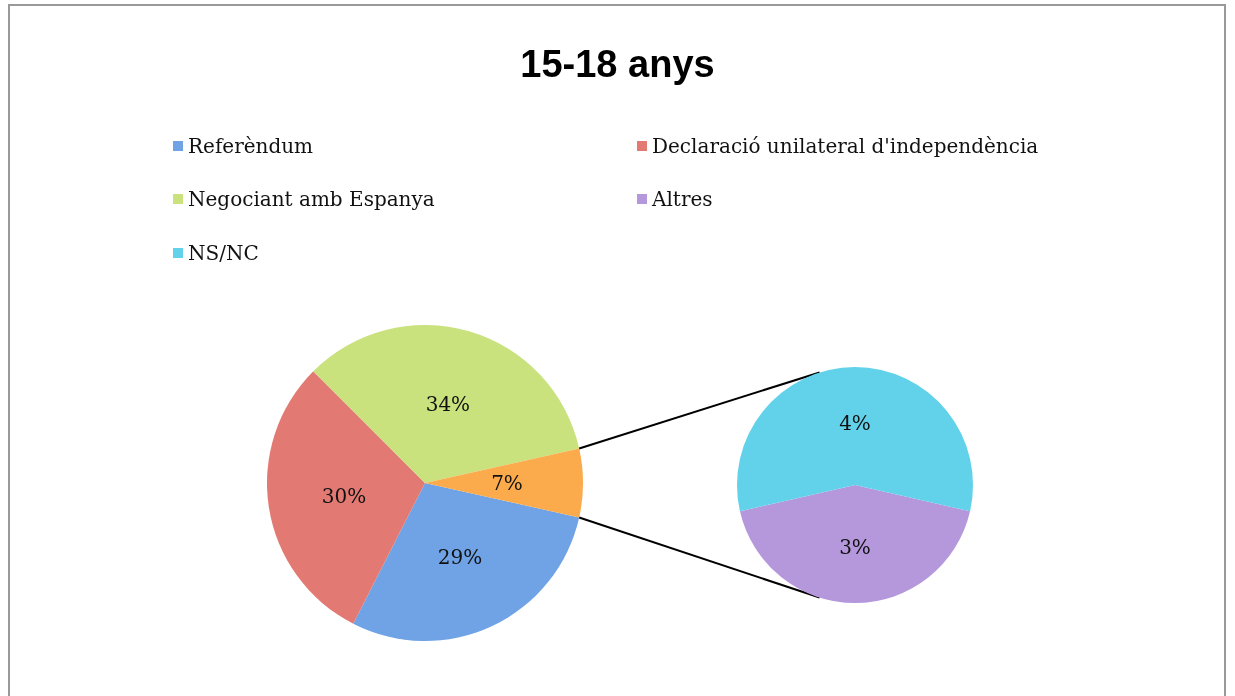 Image resolution: width=1235 pixels, height=696 pixels. Describe the element at coordinates (682, 199) in the screenshot. I see `legend-label: Altres` at that location.